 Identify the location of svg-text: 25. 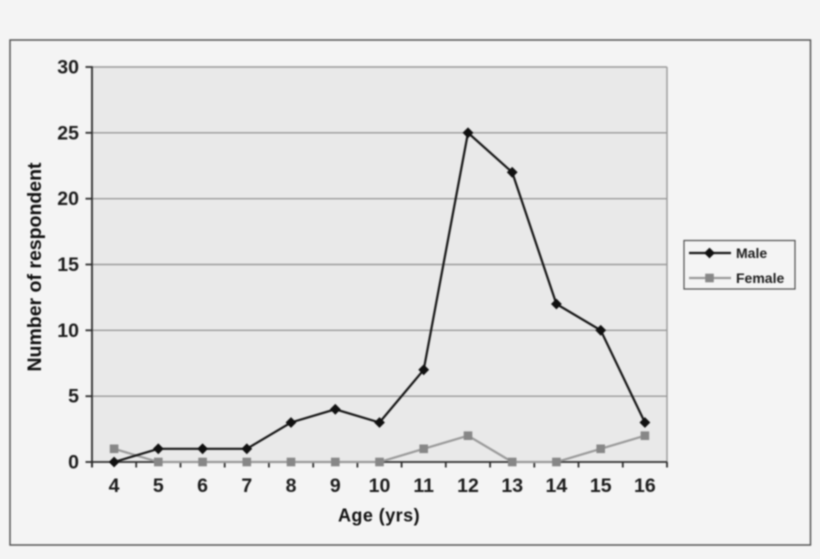
(68, 133).